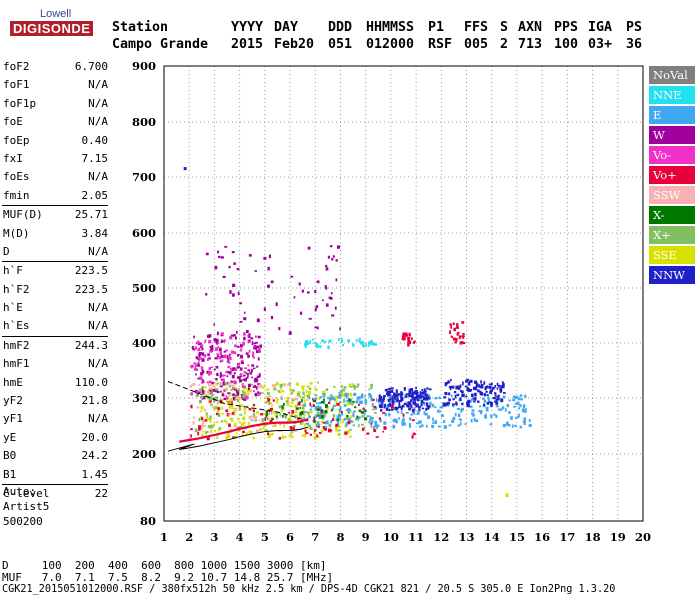  What do you see at coordinates (457, 333) in the screenshot?
I see `echo-cluster-vo` at bounding box center [457, 333].